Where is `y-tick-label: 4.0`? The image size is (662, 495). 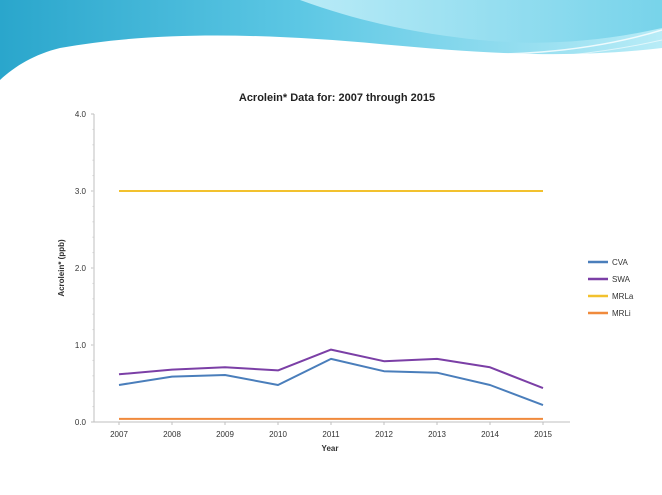 y-tick-label: 4.0 is located at coordinates (81, 114).